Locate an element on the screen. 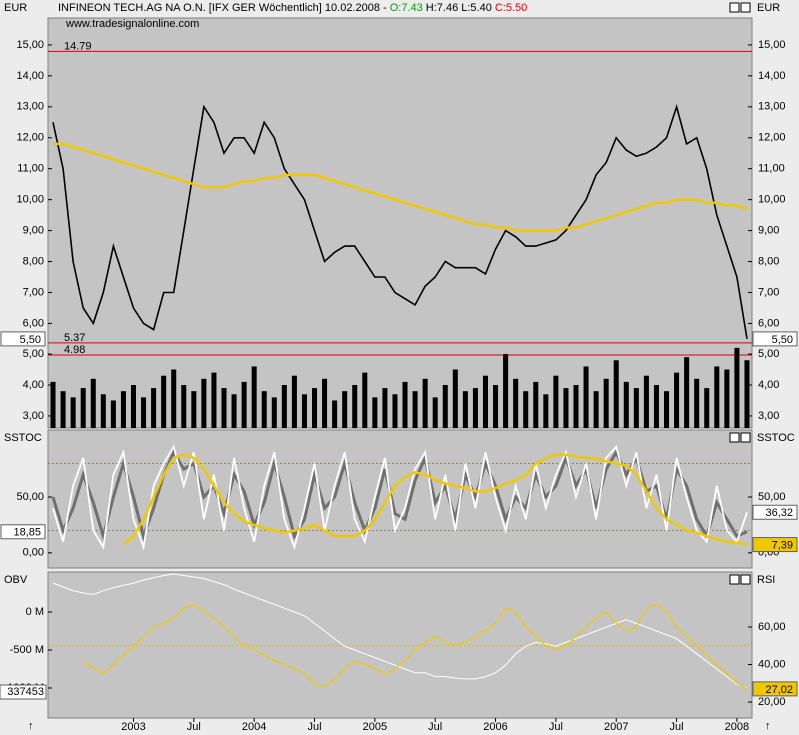  high-low: H:7.46 L:5.40 is located at coordinates (459, 8).